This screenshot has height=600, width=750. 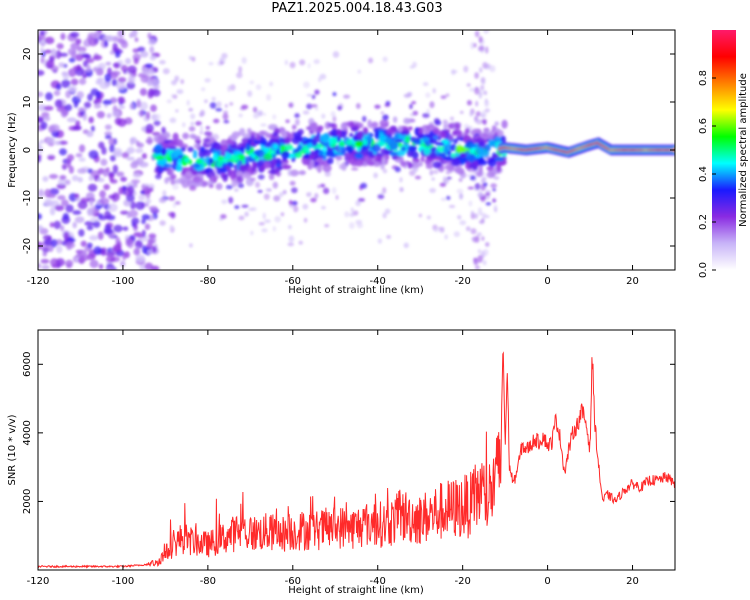 I want to click on y-tick-label: 2000, so click(x=27, y=501).